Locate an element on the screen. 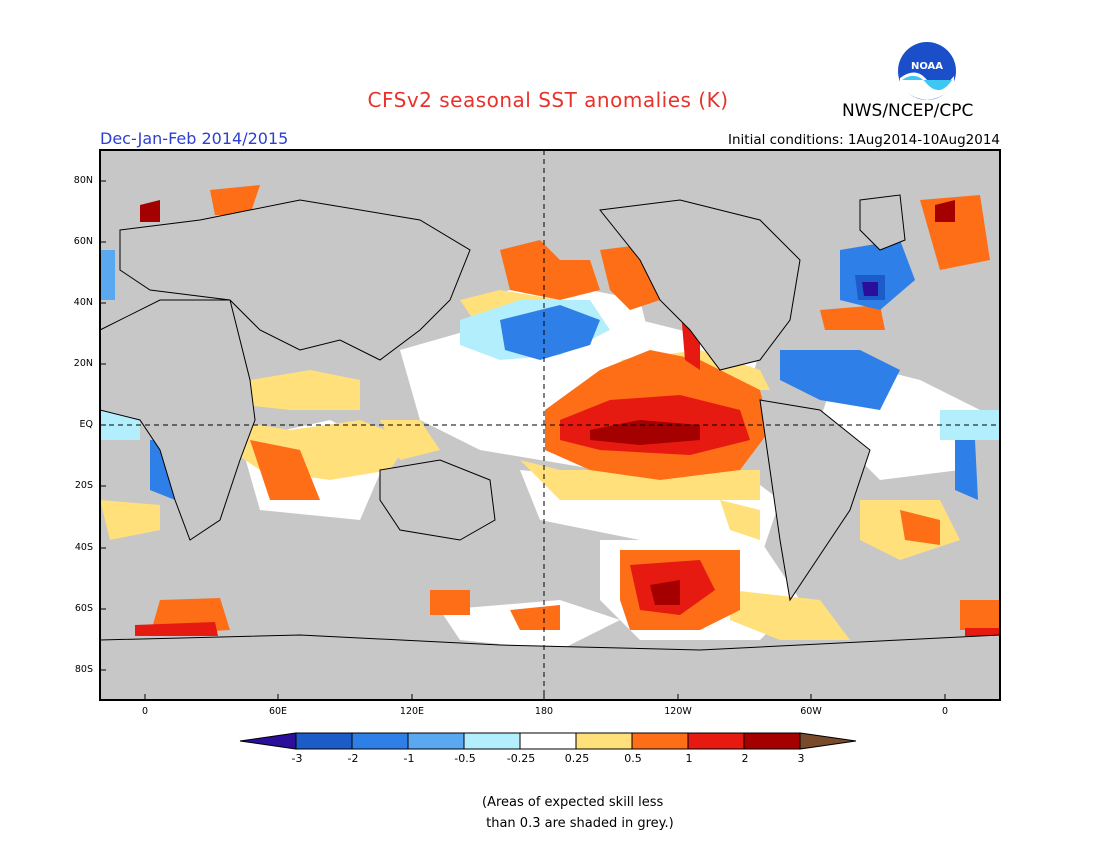 The image size is (1100, 850). colorbar-label: 0.25 is located at coordinates (577, 758).